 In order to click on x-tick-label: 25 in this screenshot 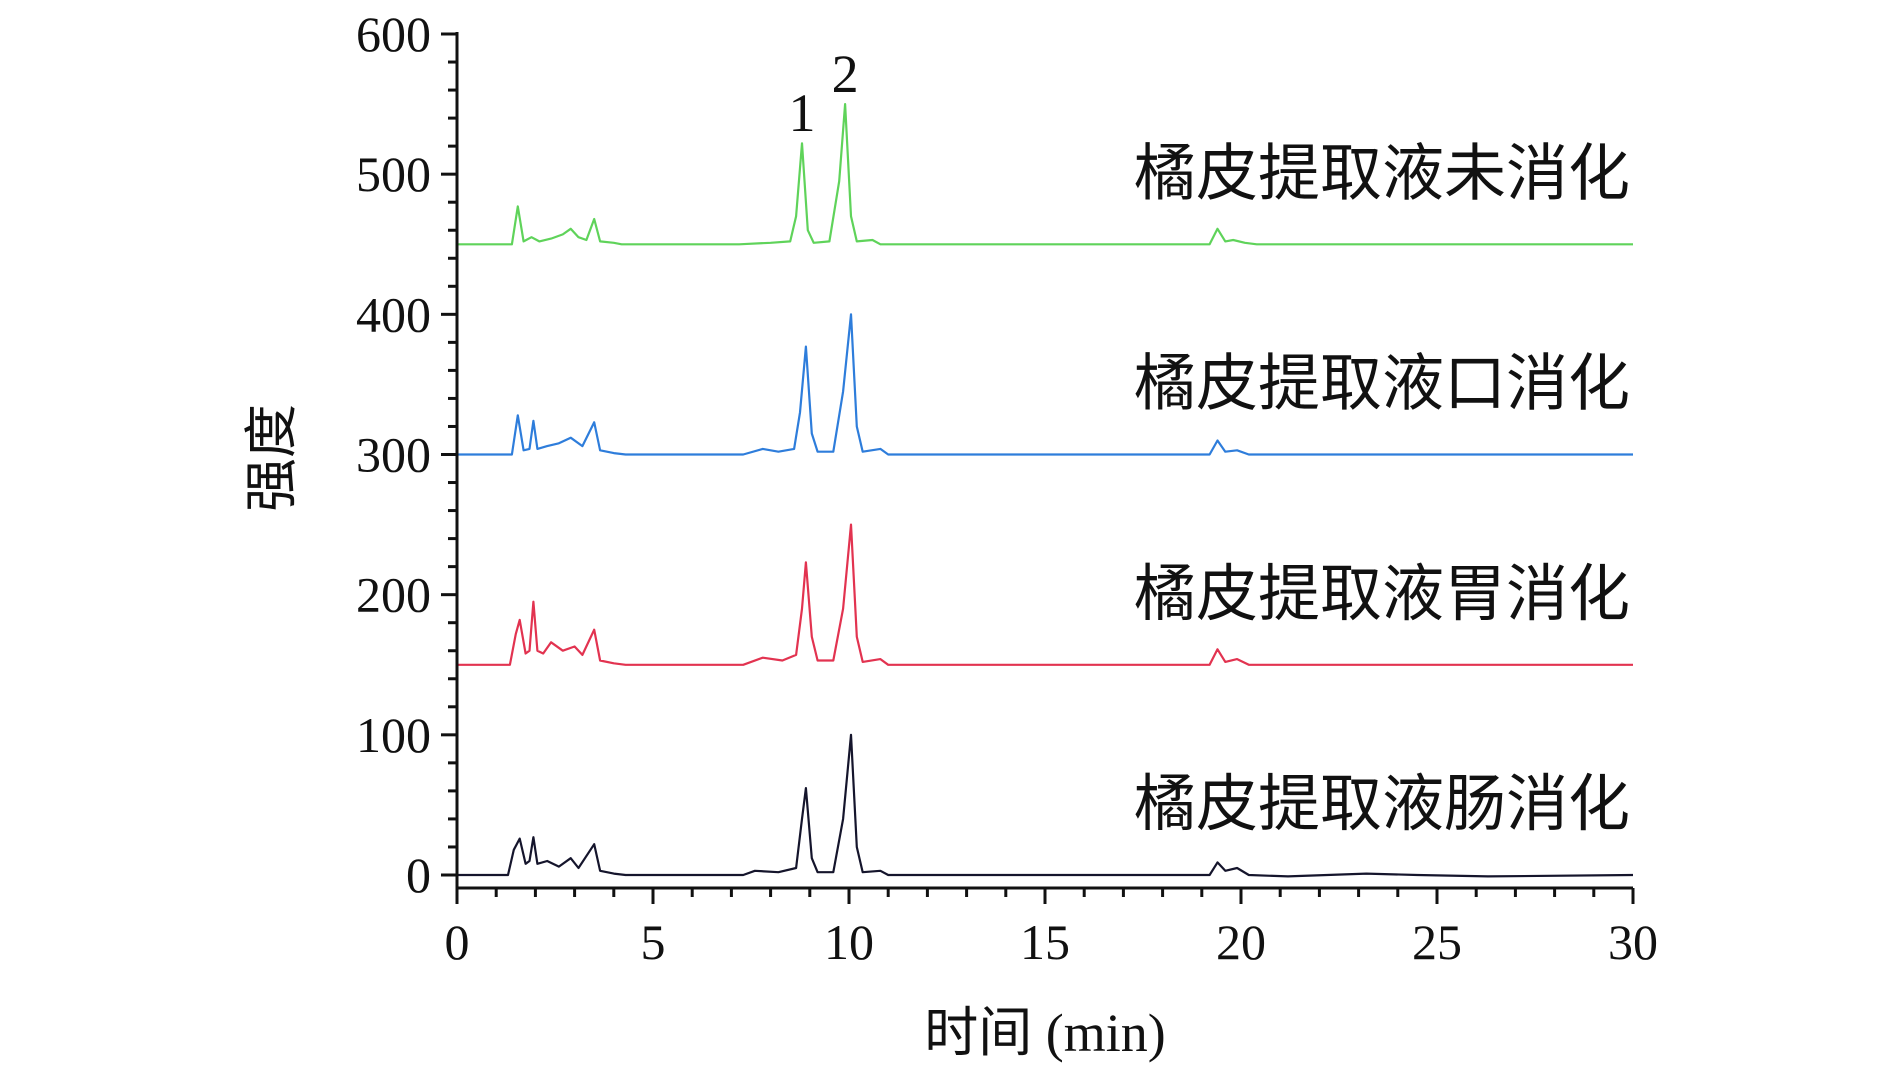, I will do `click(1437, 942)`.